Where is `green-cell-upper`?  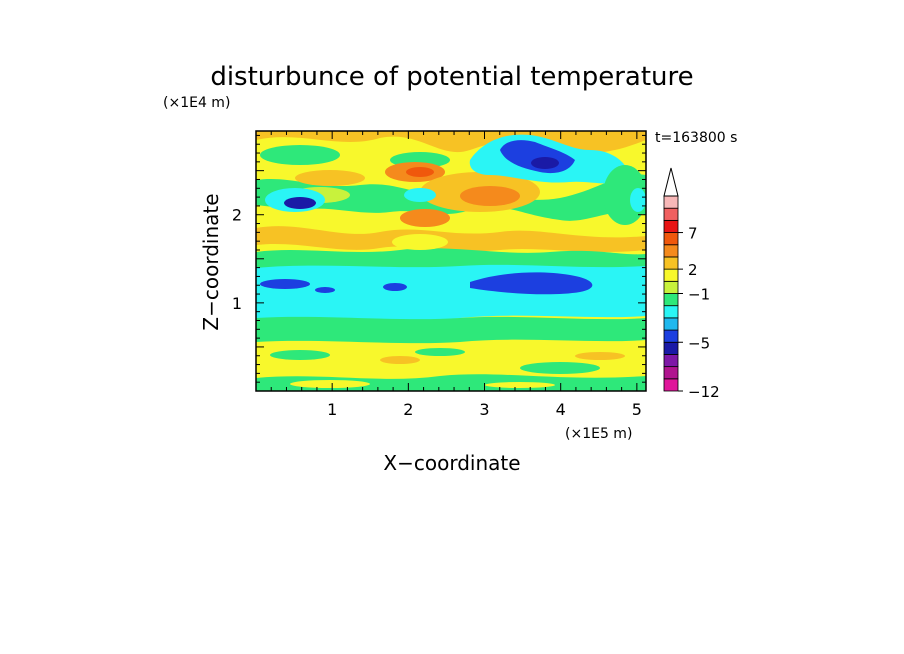
green-cell-upper is located at coordinates (300, 155).